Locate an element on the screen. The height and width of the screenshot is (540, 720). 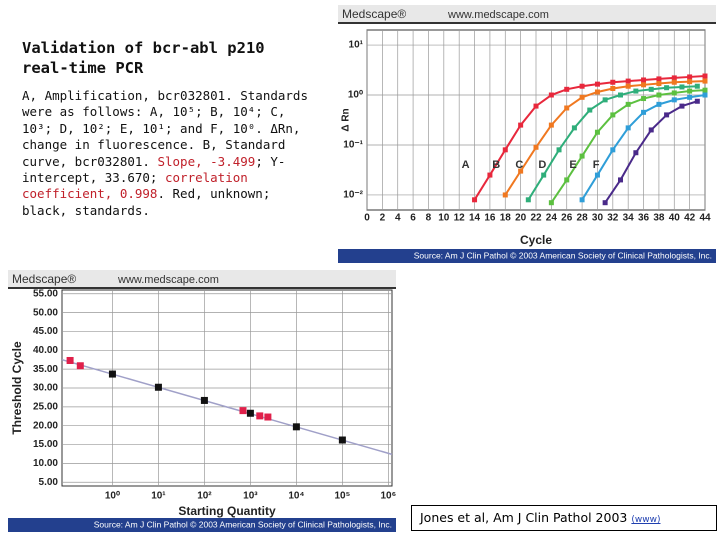
x-tick-label: 36 is located at coordinates (644, 218).